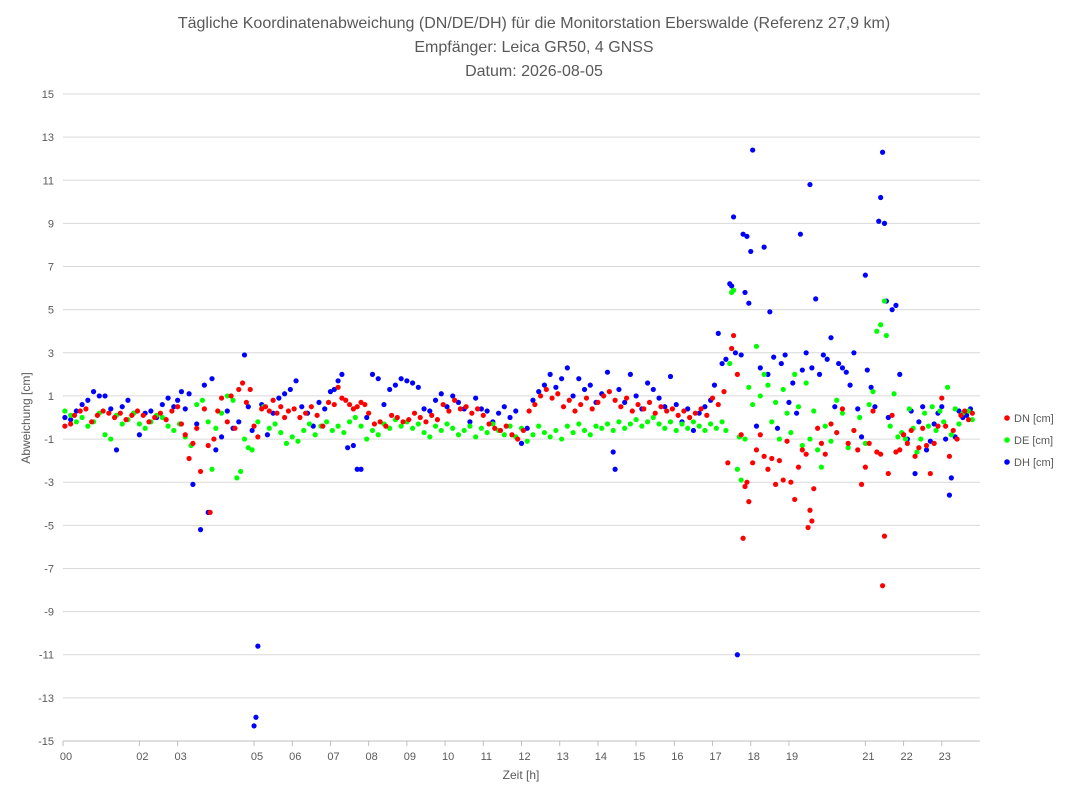 This screenshot has height=801, width=1068. I want to click on y-tick-label: 15, so click(48, 95).